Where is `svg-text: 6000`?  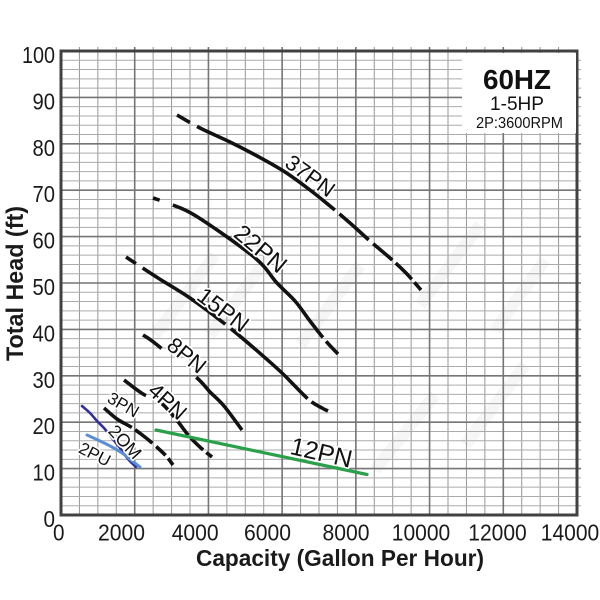
svg-text: 6000 is located at coordinates (267, 533).